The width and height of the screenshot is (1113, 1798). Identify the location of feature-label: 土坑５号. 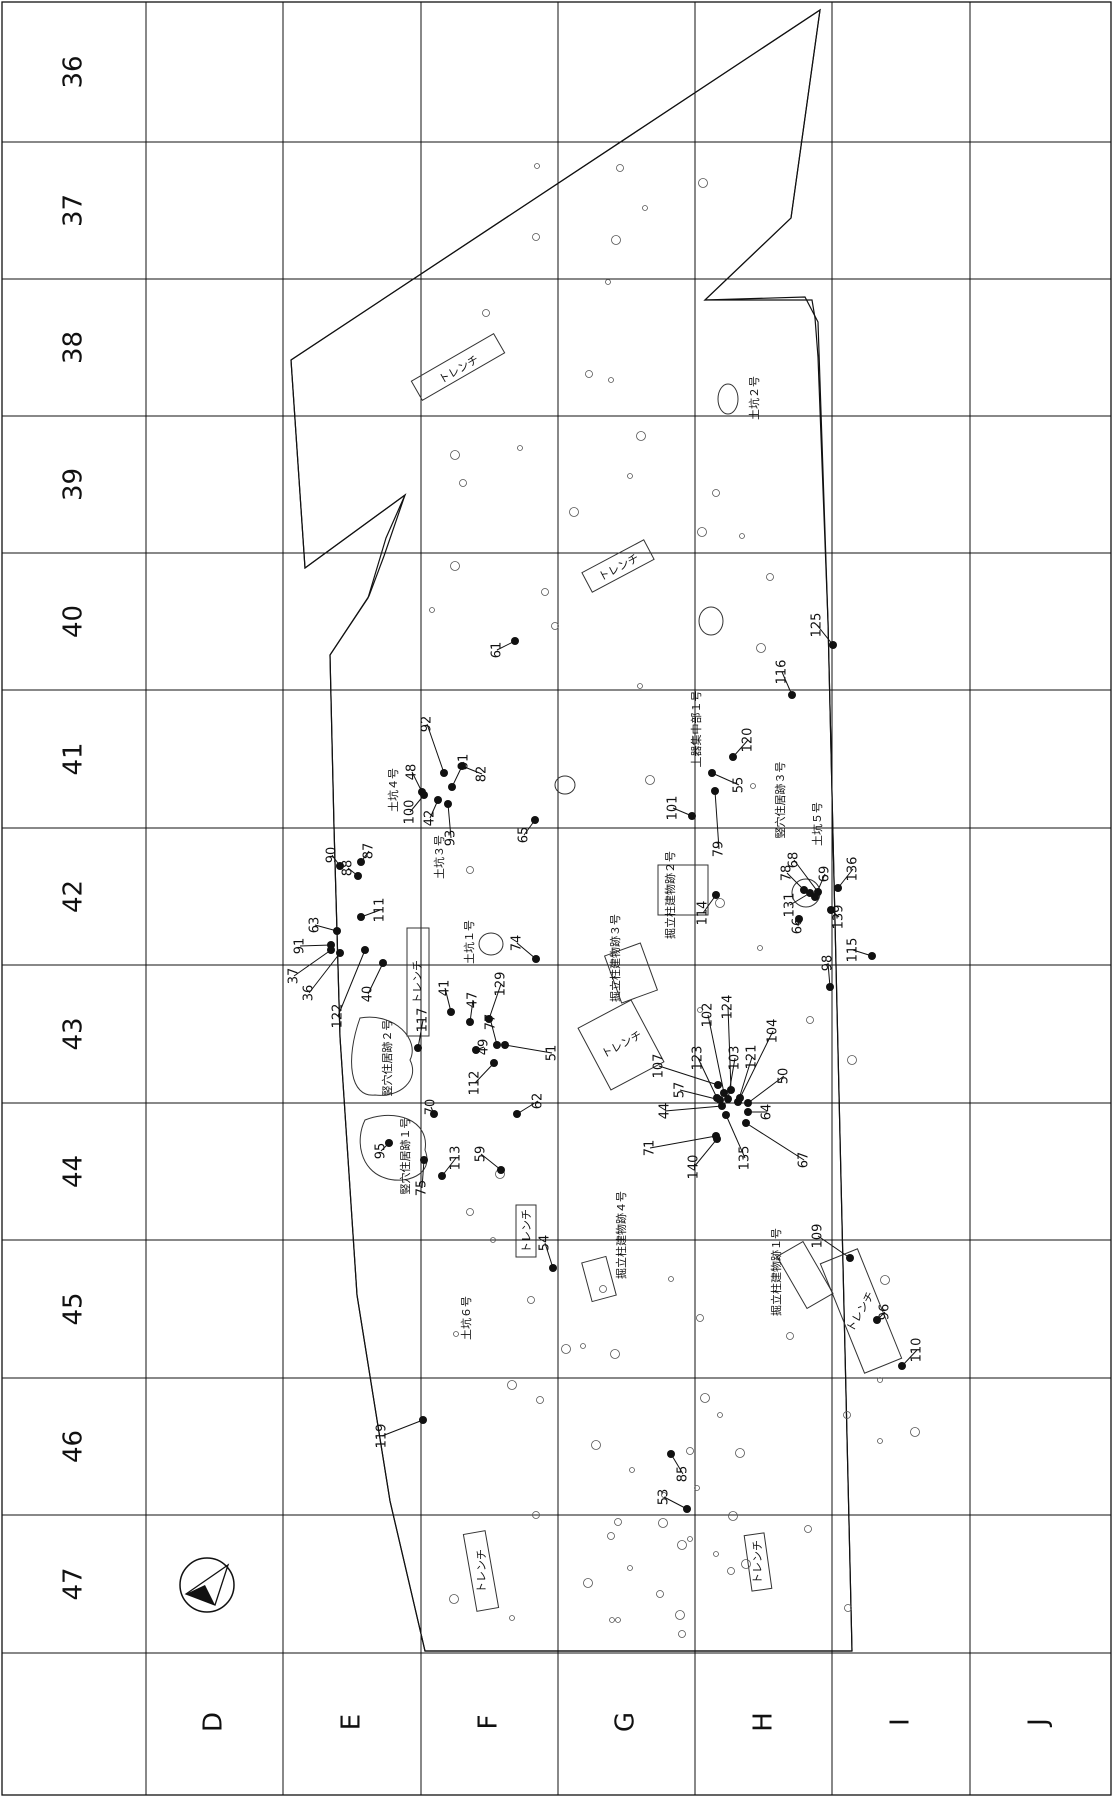
(817, 824).